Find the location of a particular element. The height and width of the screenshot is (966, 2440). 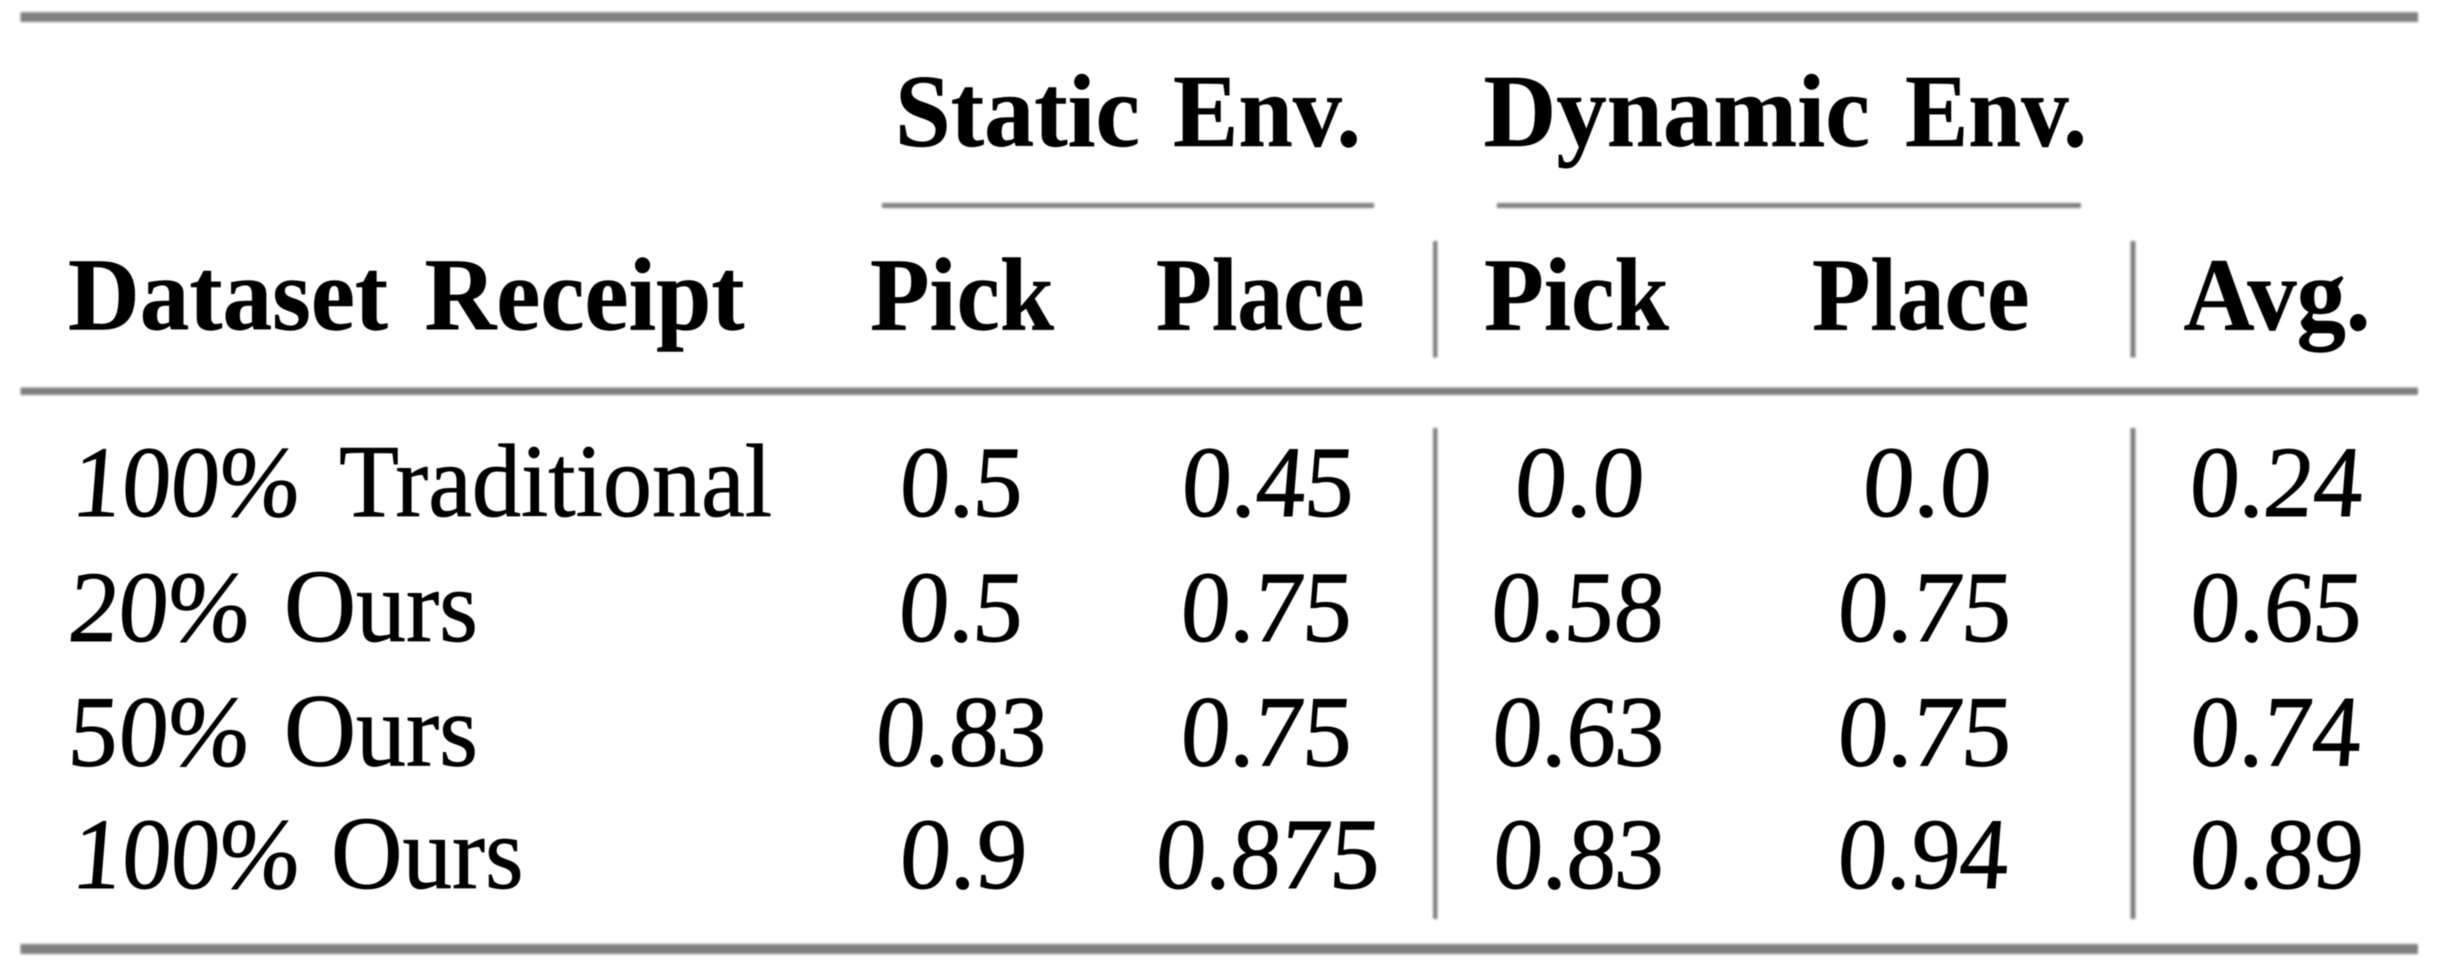

svg-text: 0.24 is located at coordinates (2275, 482).